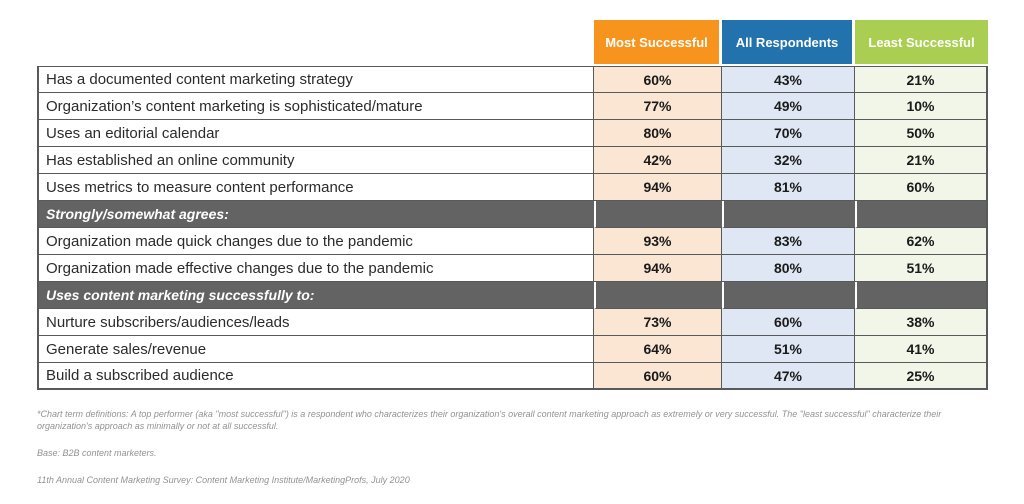 The width and height of the screenshot is (1024, 504). I want to click on value-cell-all-respondents: 32%, so click(788, 160).